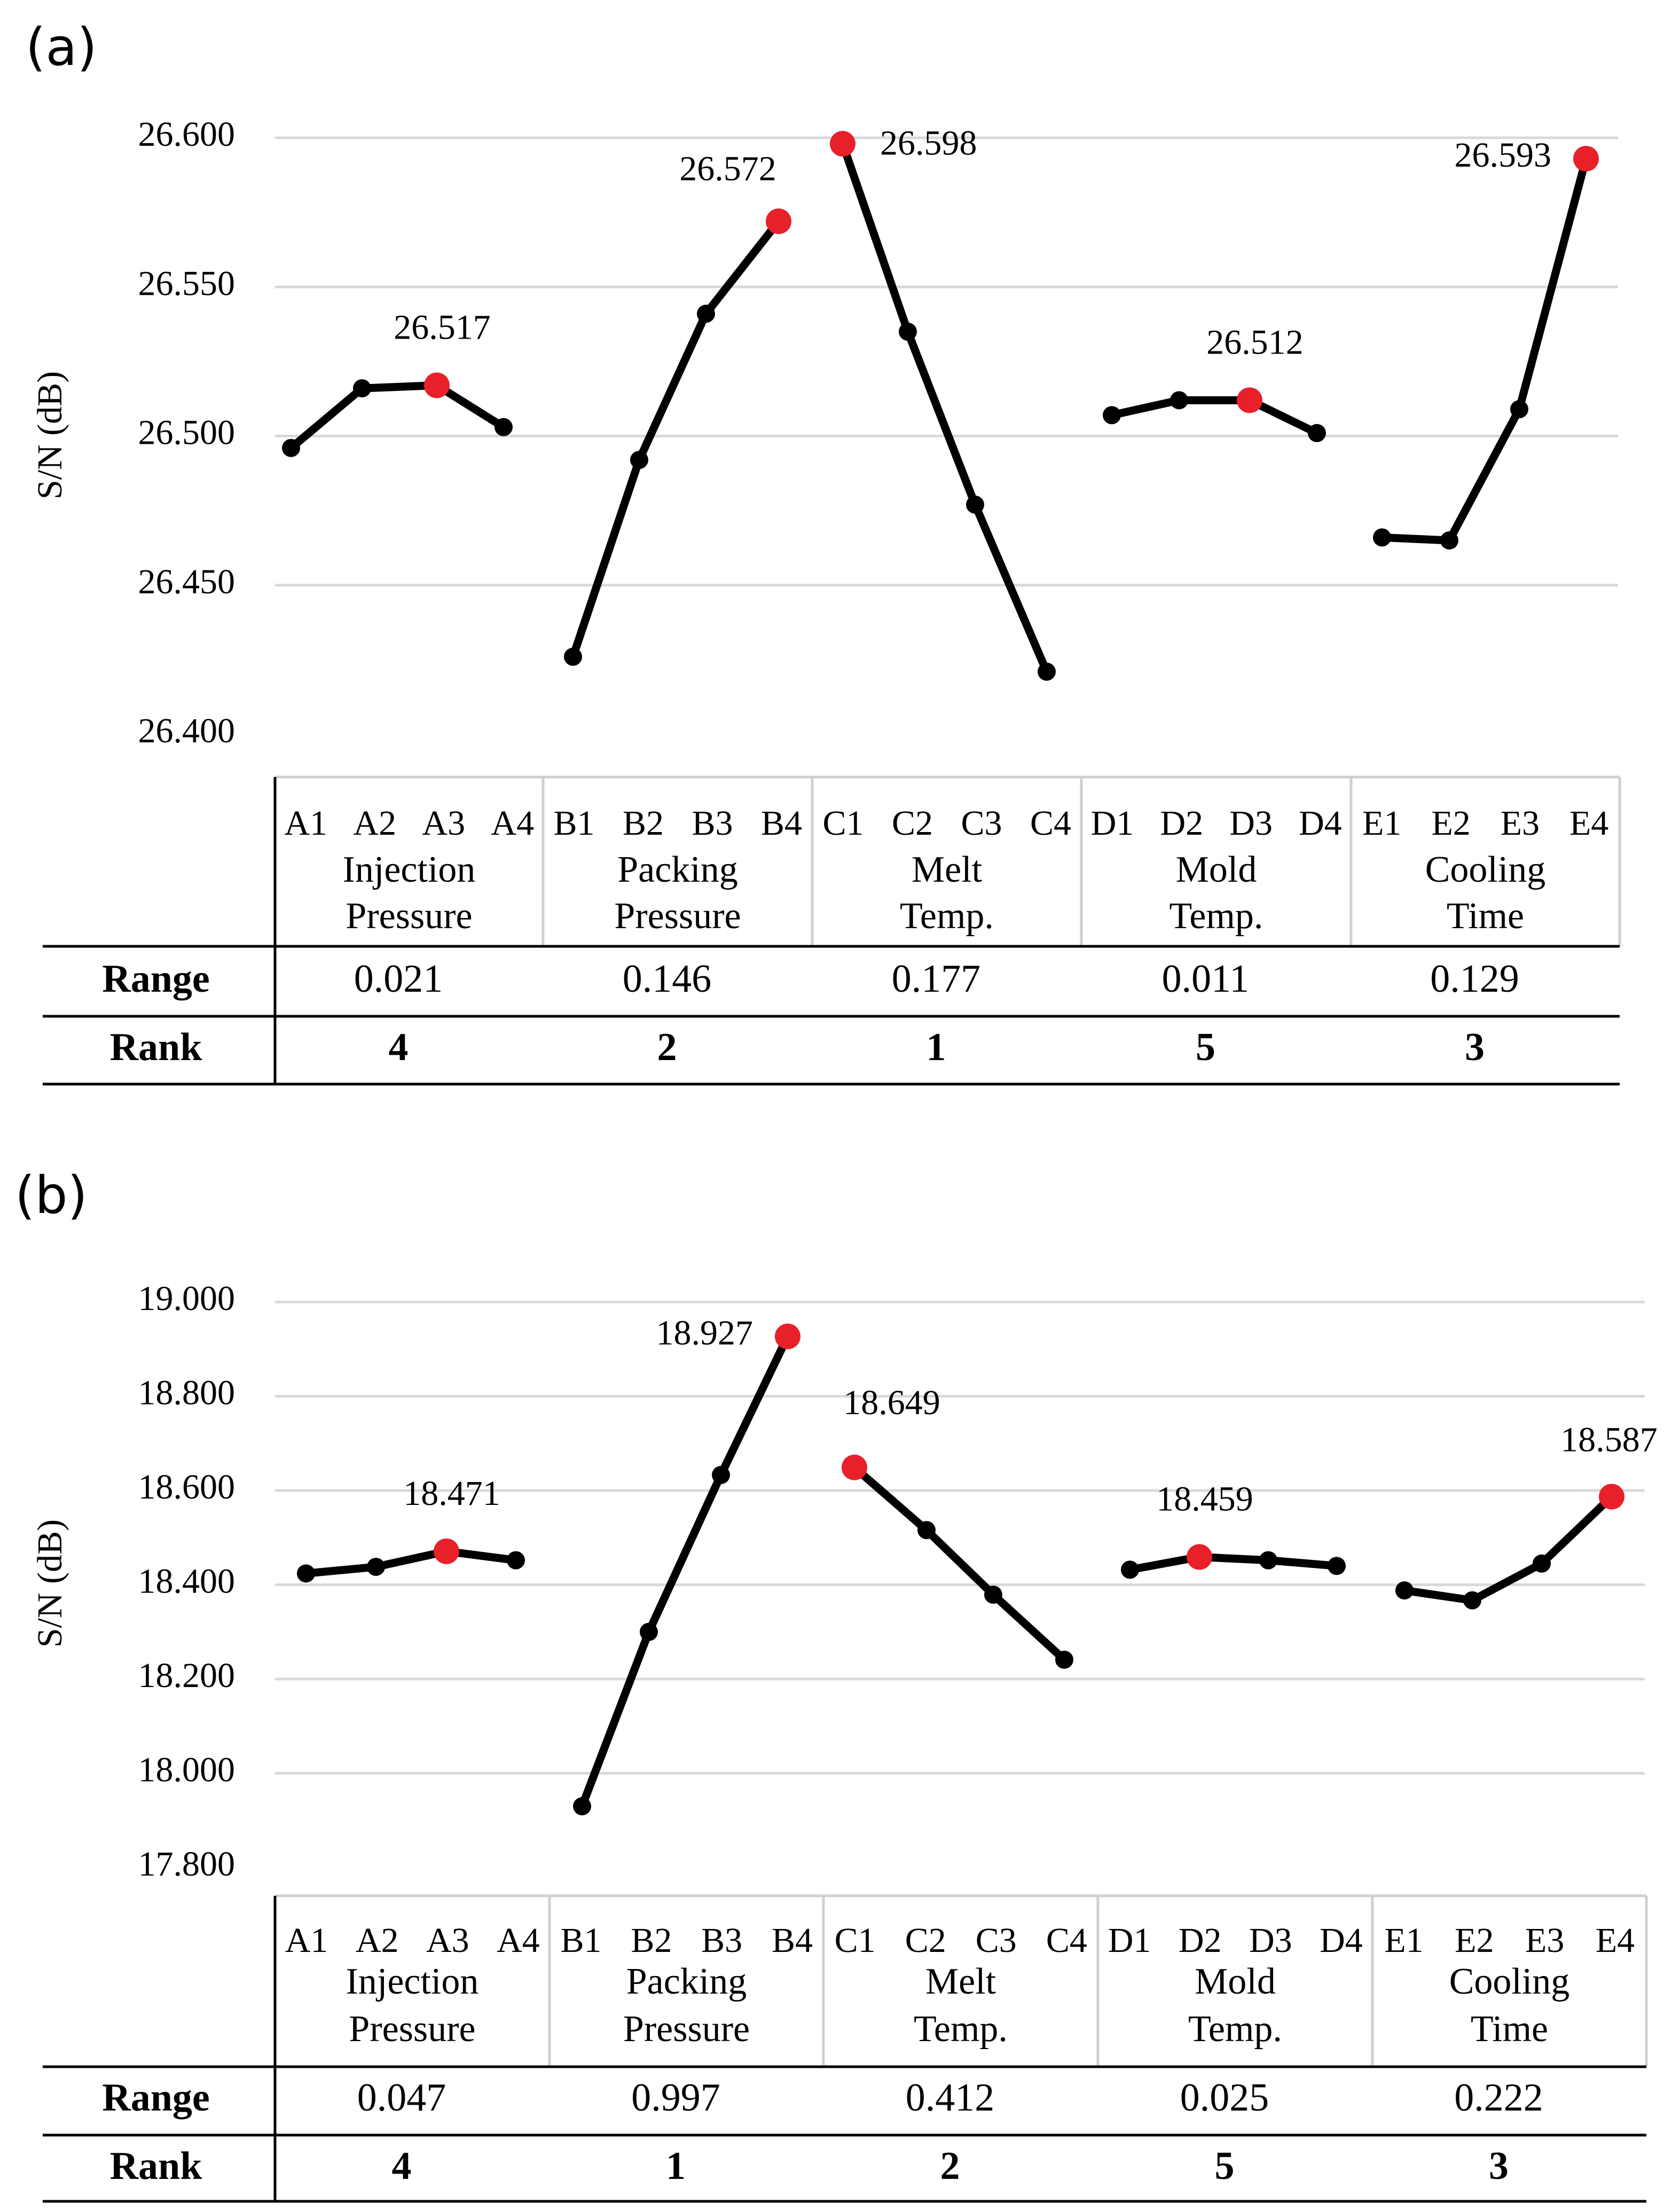 This screenshot has width=1680, height=2212. Describe the element at coordinates (186, 283) in the screenshot. I see `y-tick-label: 26.550` at that location.